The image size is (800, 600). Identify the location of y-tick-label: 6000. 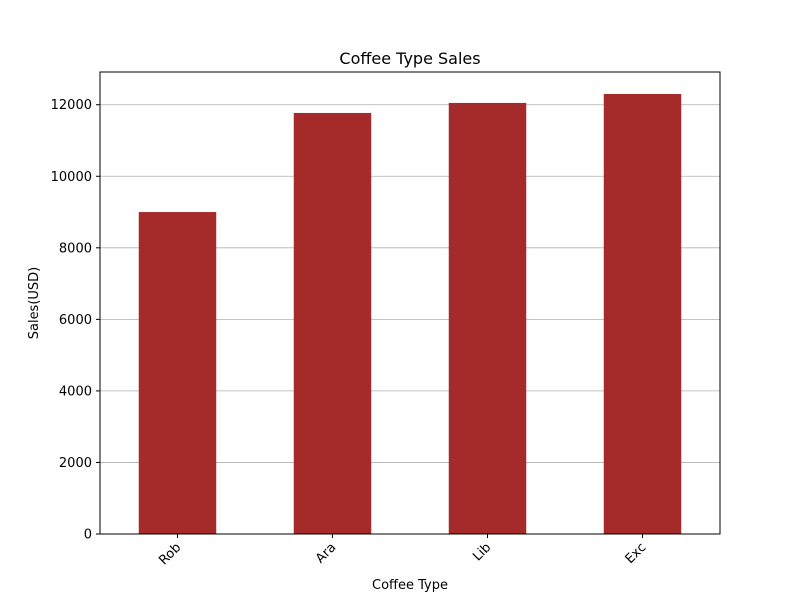
(75, 320).